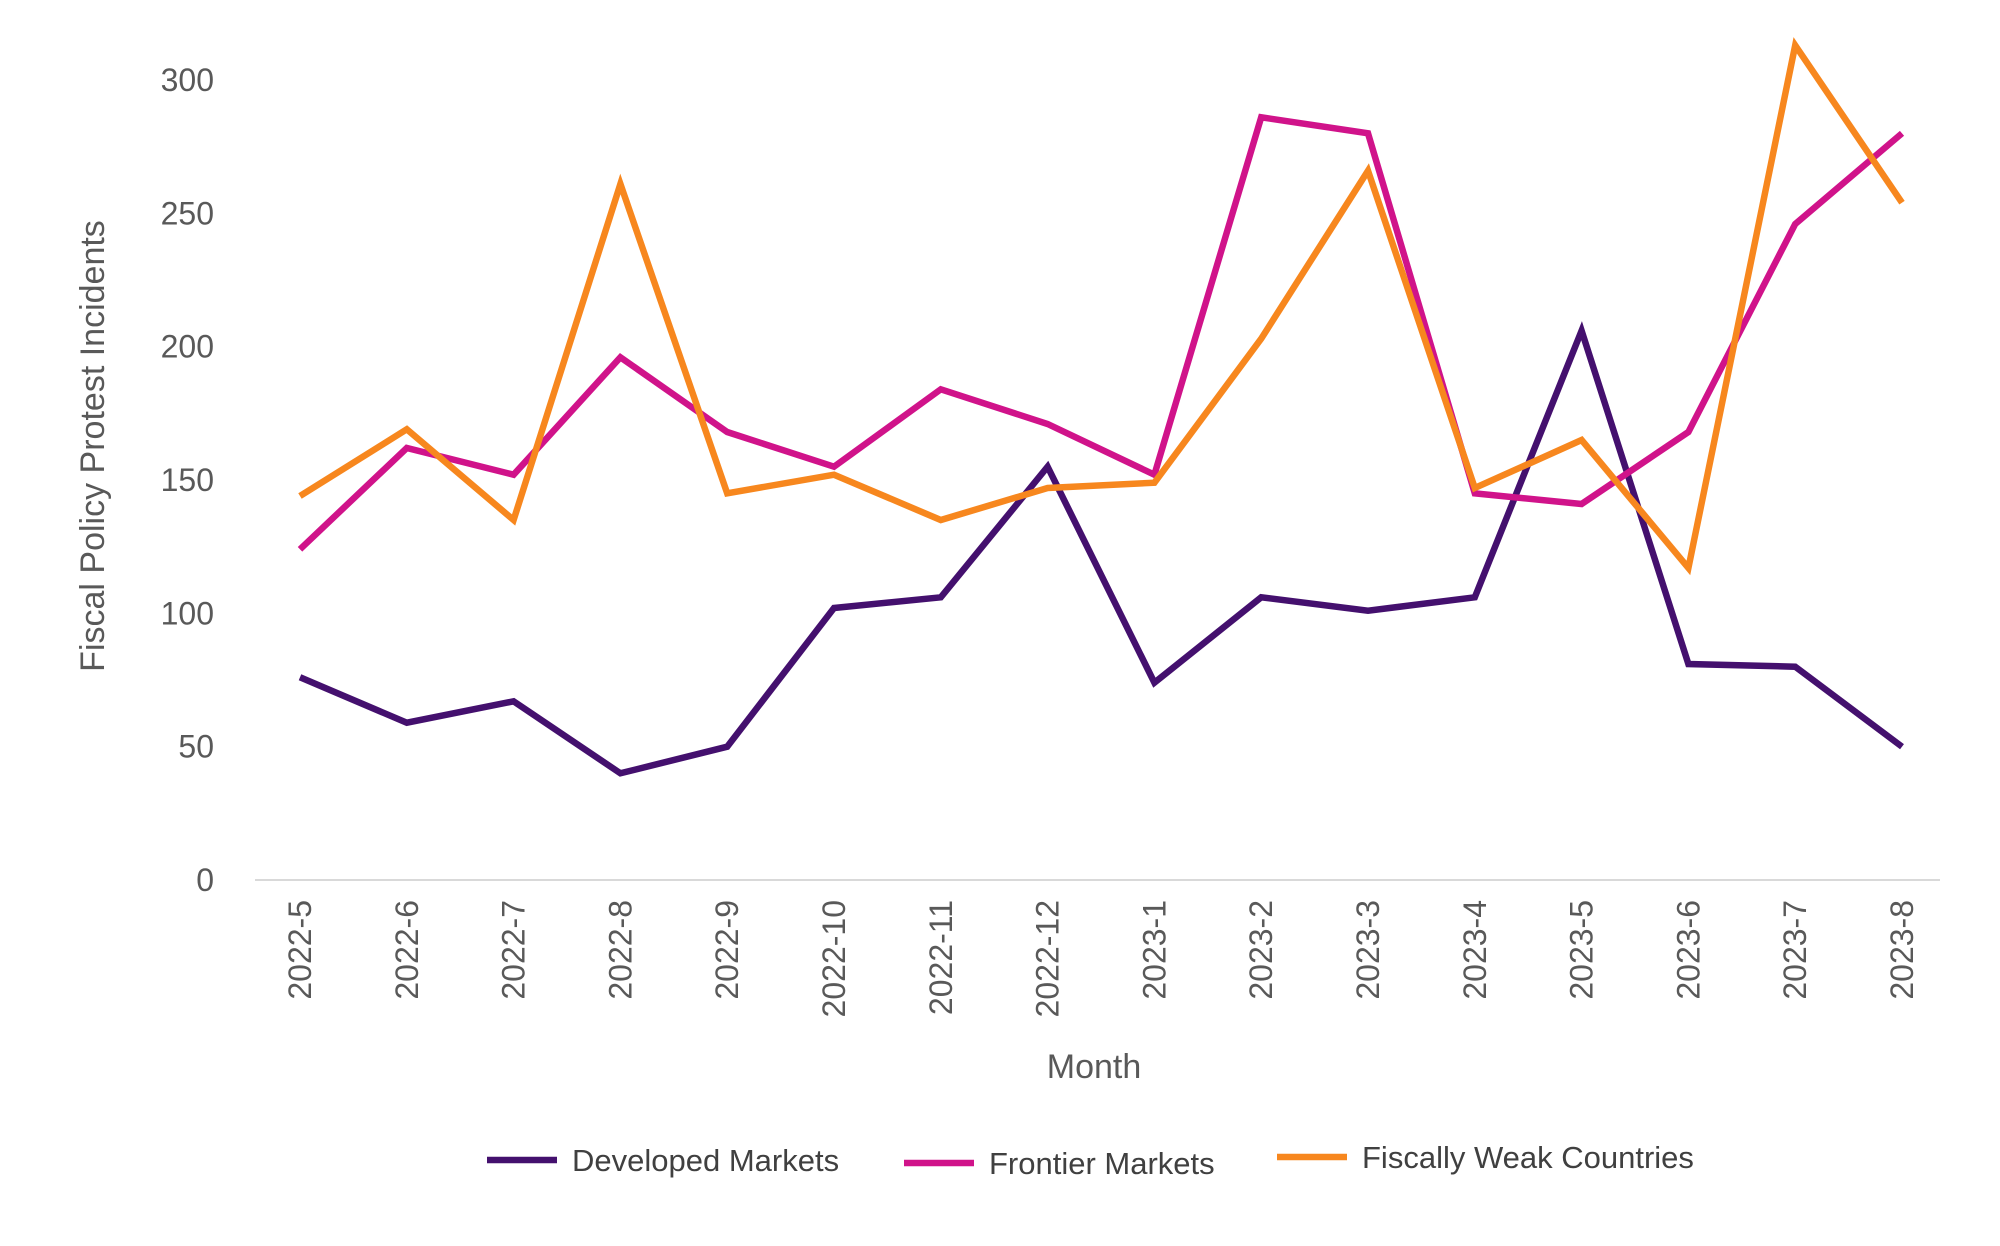  Describe the element at coordinates (1368, 950) in the screenshot. I see `x-tick-label: 2023-3` at that location.